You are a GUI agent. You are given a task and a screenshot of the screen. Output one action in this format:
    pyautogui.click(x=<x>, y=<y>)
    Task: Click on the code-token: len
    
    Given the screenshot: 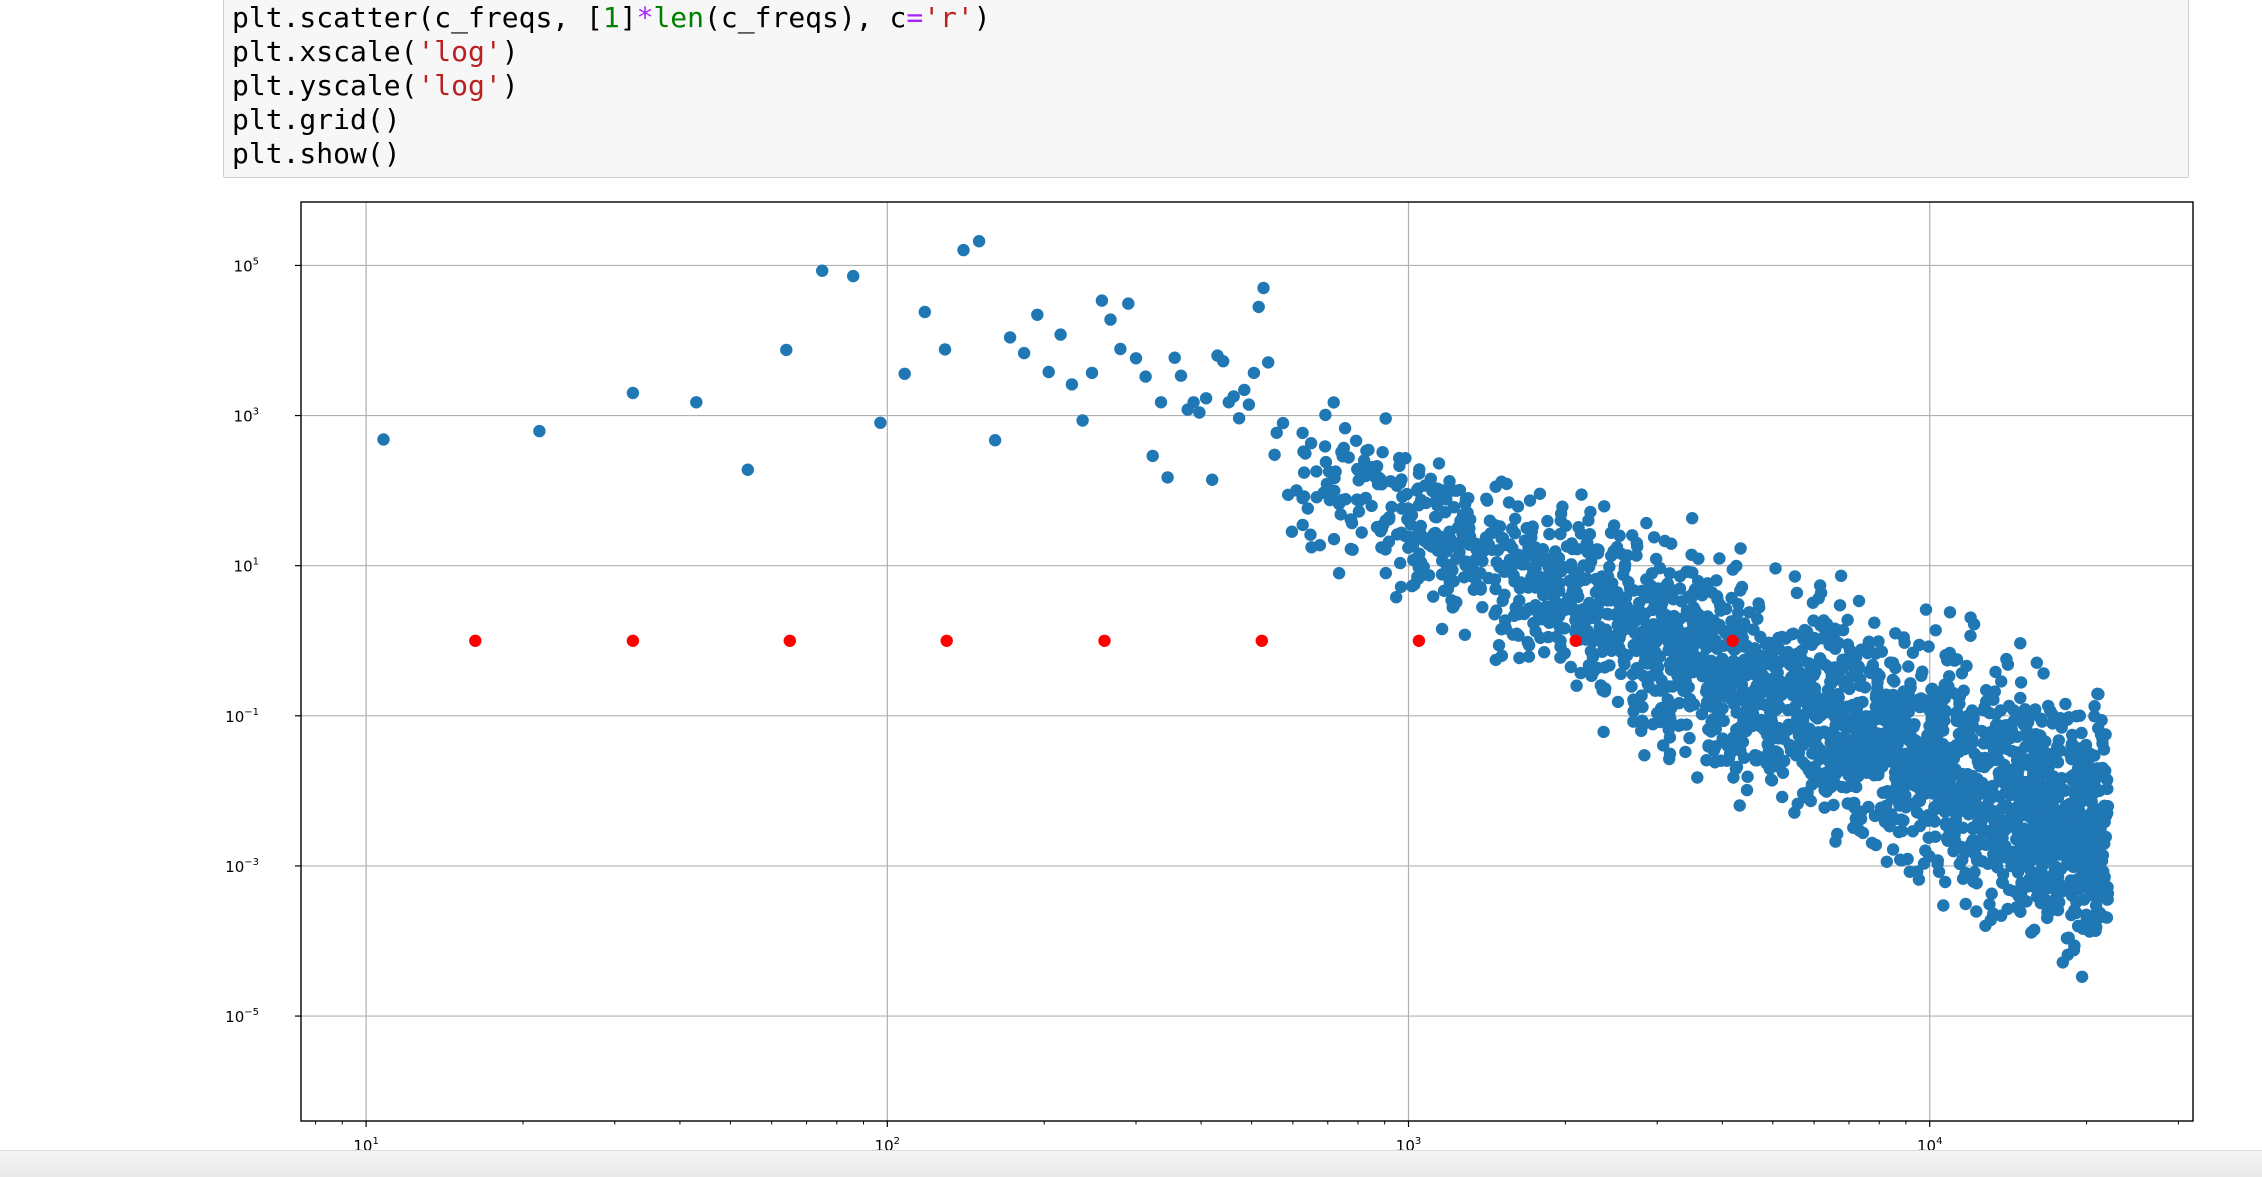 What is the action you would take?
    pyautogui.click(x=679, y=17)
    